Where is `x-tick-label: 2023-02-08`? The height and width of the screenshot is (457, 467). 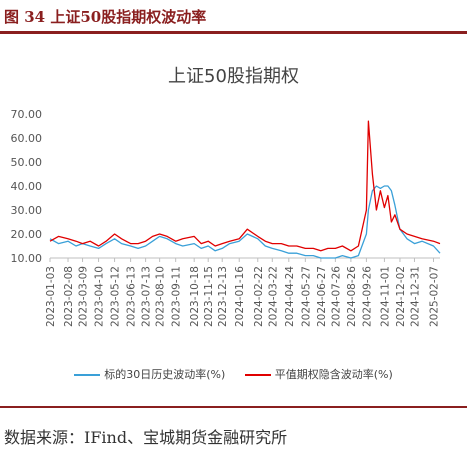
x-tick-label: 2023-02-08 is located at coordinates (69, 296).